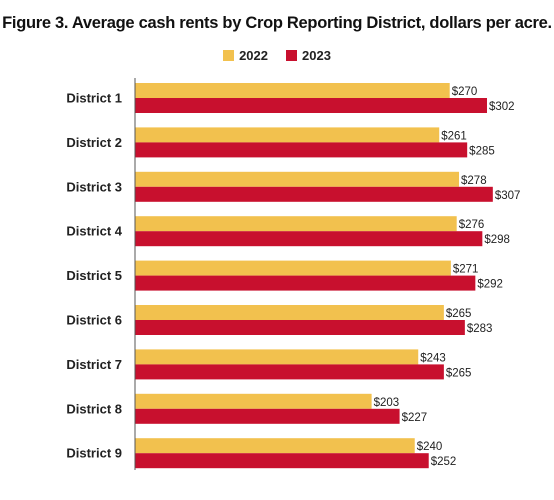 This screenshot has height=500, width=554. What do you see at coordinates (387, 403) in the screenshot?
I see `value-label-2022-district-8: $203` at bounding box center [387, 403].